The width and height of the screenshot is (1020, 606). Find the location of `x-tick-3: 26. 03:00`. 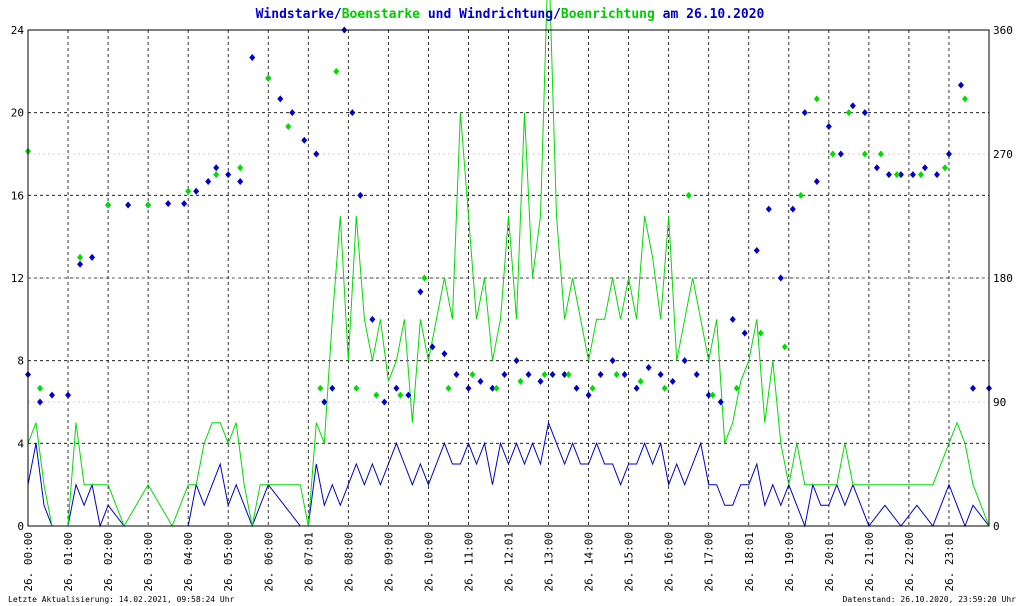

x-tick-3: 26. 03:00 is located at coordinates (148, 562).